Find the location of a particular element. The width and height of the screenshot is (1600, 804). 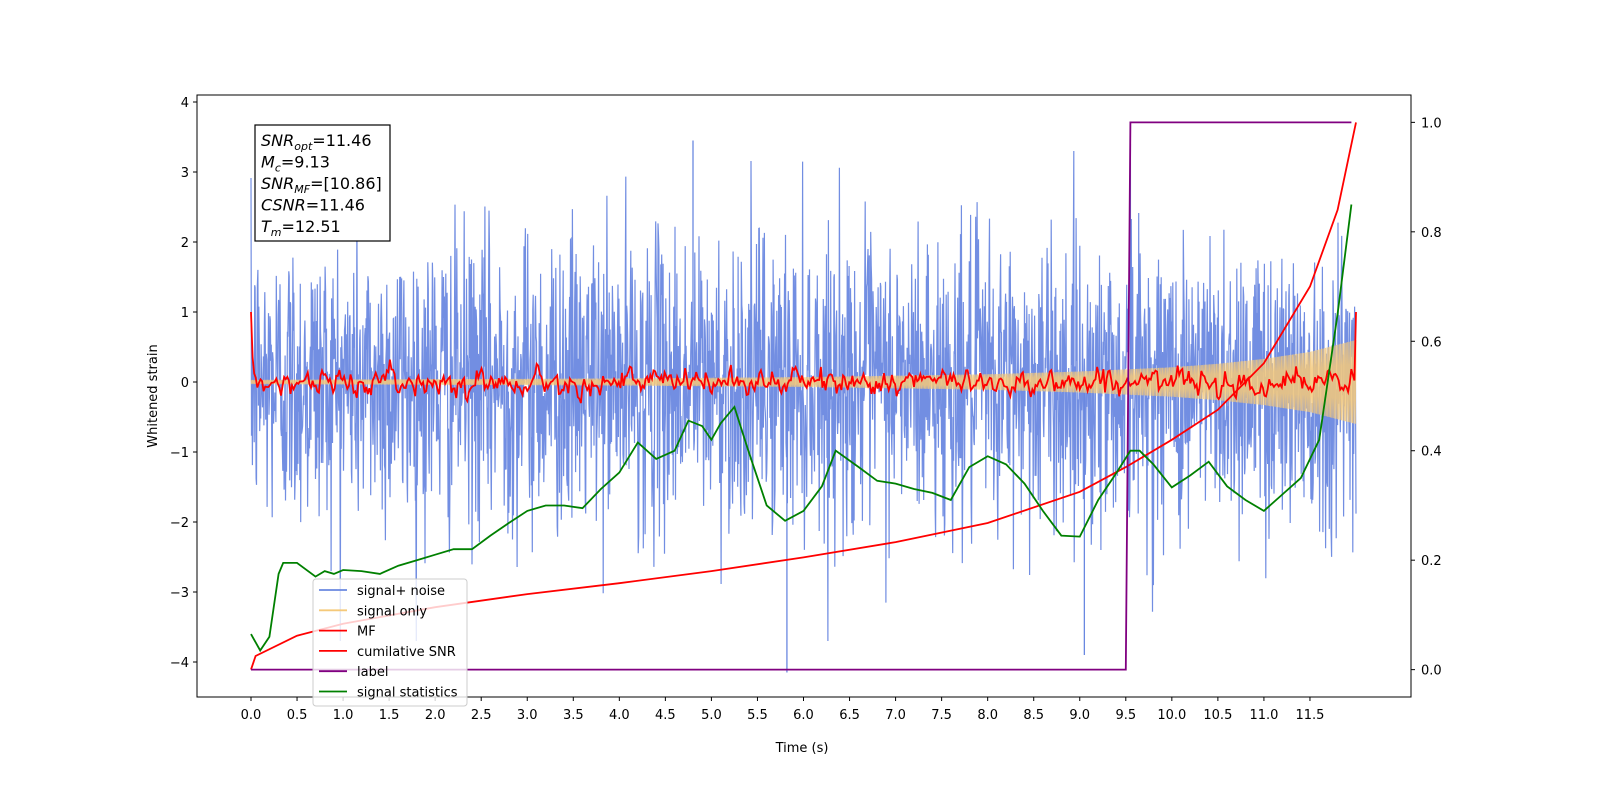

x-tick-label: 4.0 is located at coordinates (619, 715).